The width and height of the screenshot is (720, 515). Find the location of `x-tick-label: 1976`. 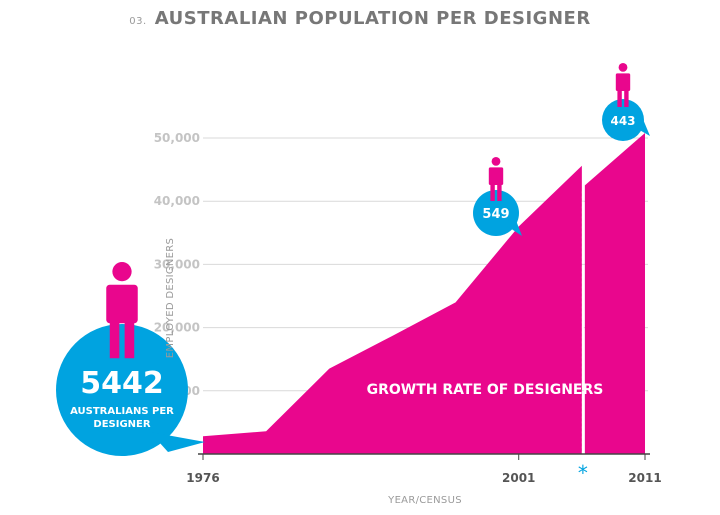

x-tick-label: 1976 is located at coordinates (202, 478).